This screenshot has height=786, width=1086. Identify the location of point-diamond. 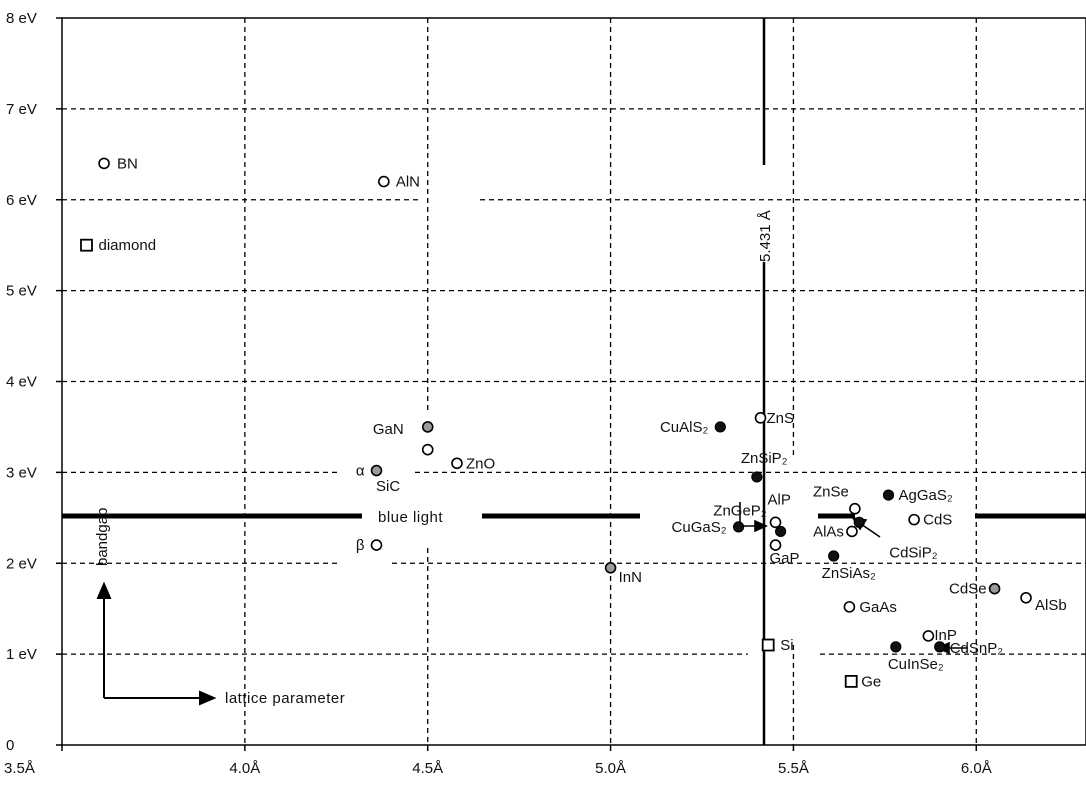
(86, 245).